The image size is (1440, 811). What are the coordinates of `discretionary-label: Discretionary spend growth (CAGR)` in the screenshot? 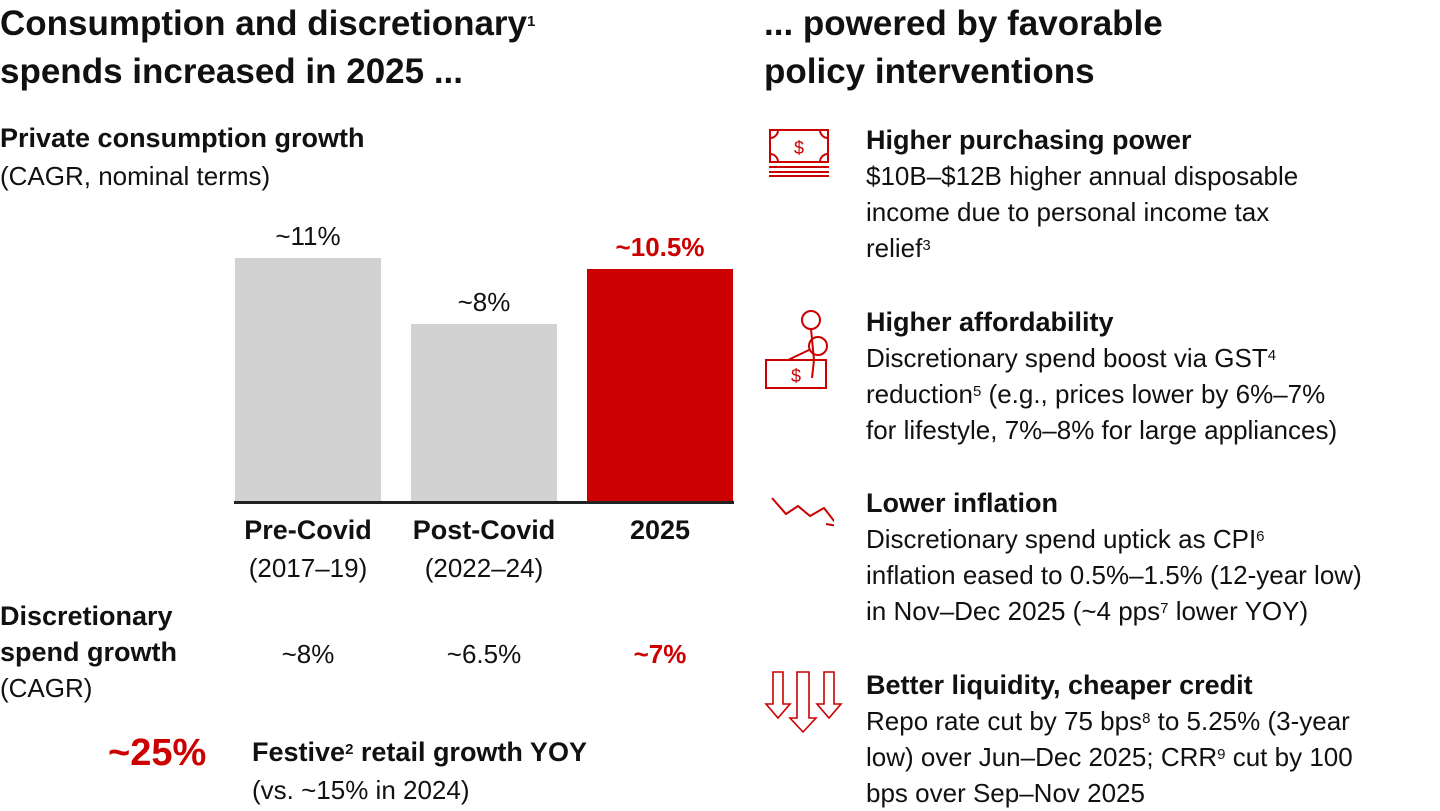 It's located at (88, 652).